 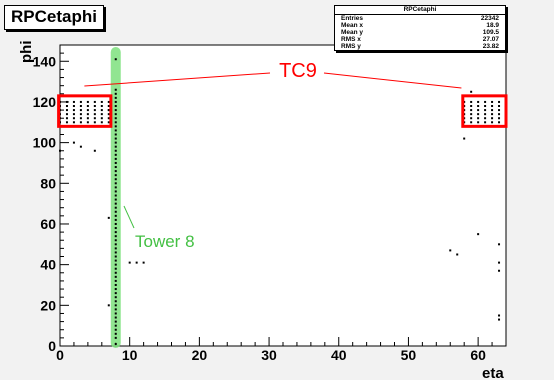 I want to click on stats-title: RPCetaphi, so click(x=420, y=10).